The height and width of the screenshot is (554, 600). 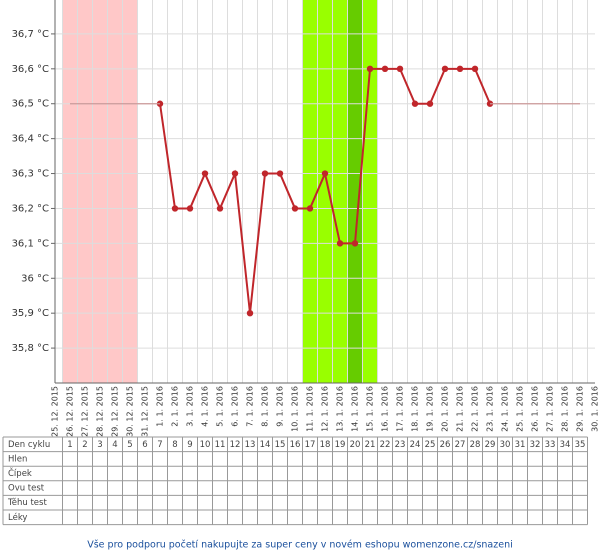 What do you see at coordinates (30, 348) in the screenshot?
I see `y-tick-label: 35,8 °C` at bounding box center [30, 348].